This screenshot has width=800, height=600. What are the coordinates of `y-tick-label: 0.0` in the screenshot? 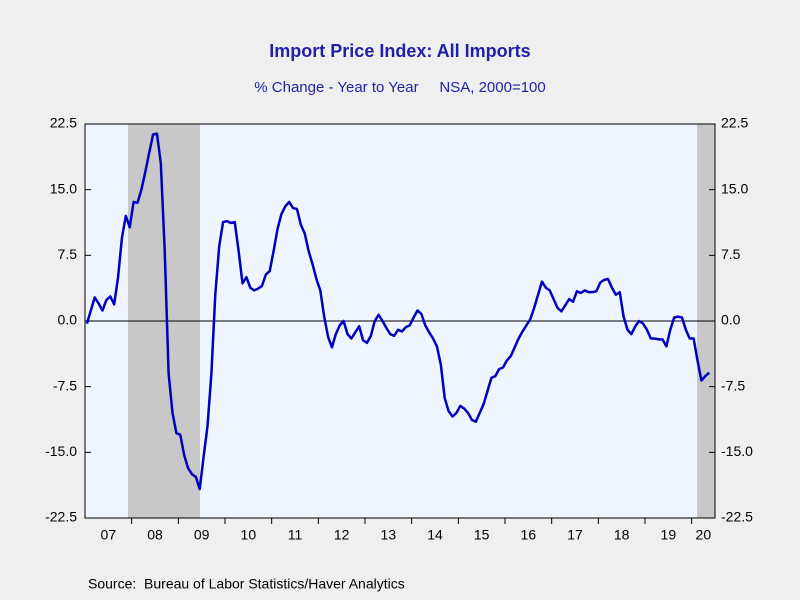 It's located at (68, 320).